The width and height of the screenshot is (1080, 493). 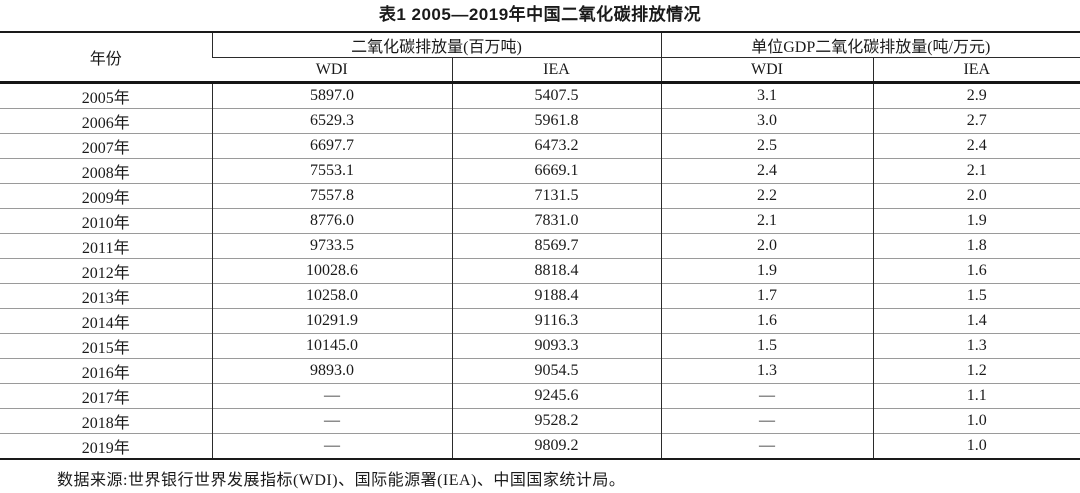 I want to click on cell-year: 2009年, so click(x=106, y=196).